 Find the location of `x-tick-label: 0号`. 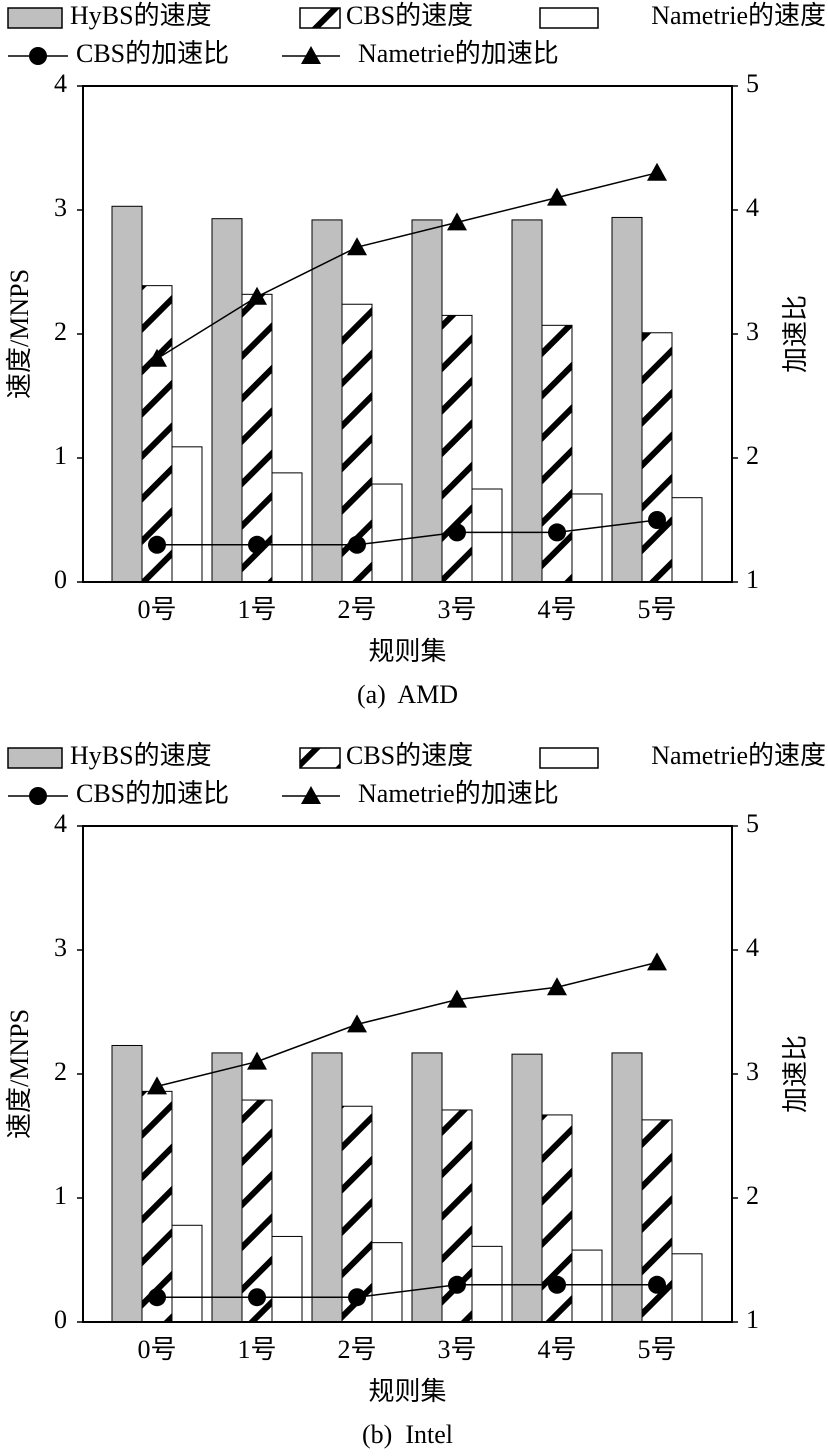

x-tick-label: 0号 is located at coordinates (156, 1349).